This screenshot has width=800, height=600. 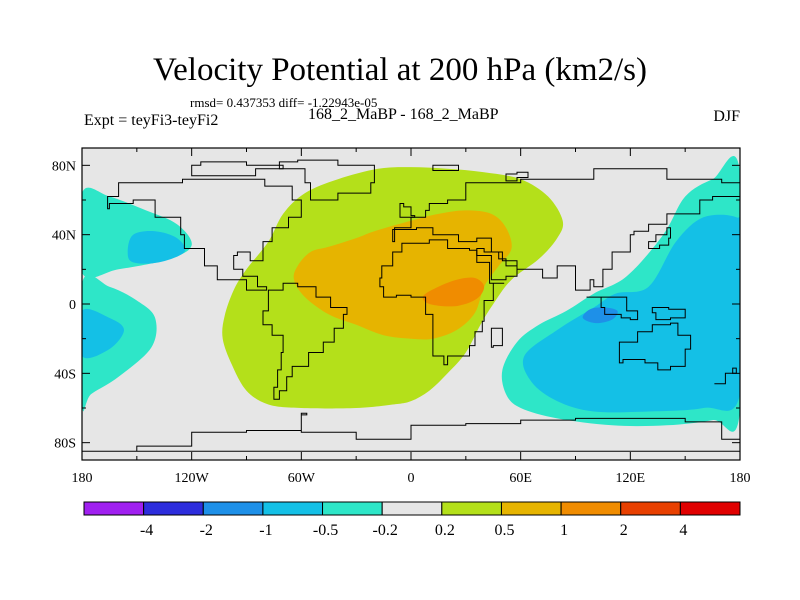 I want to click on chart-title: Velocity Potential at 200 hPa (km2/s), so click(x=400, y=70).